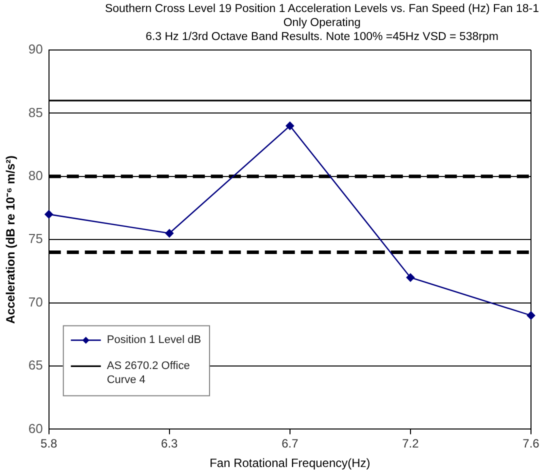 This screenshot has height=473, width=547. I want to click on y-tick-label: 90, so click(35, 49).